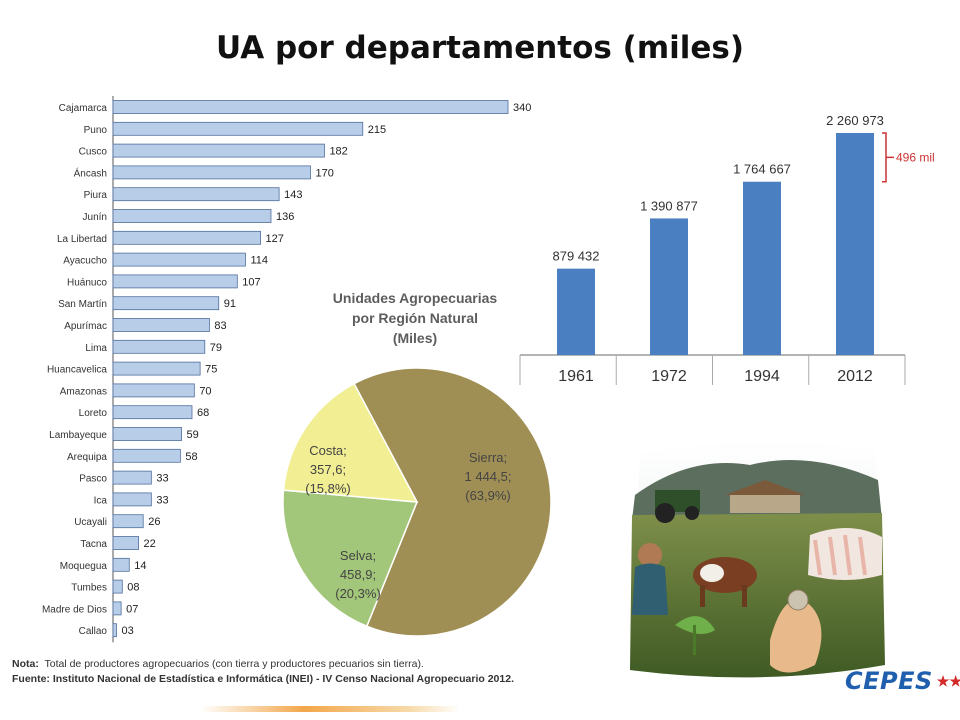 The width and height of the screenshot is (960, 720). Describe the element at coordinates (285, 217) in the screenshot. I see `dept-value-label: 136` at that location.